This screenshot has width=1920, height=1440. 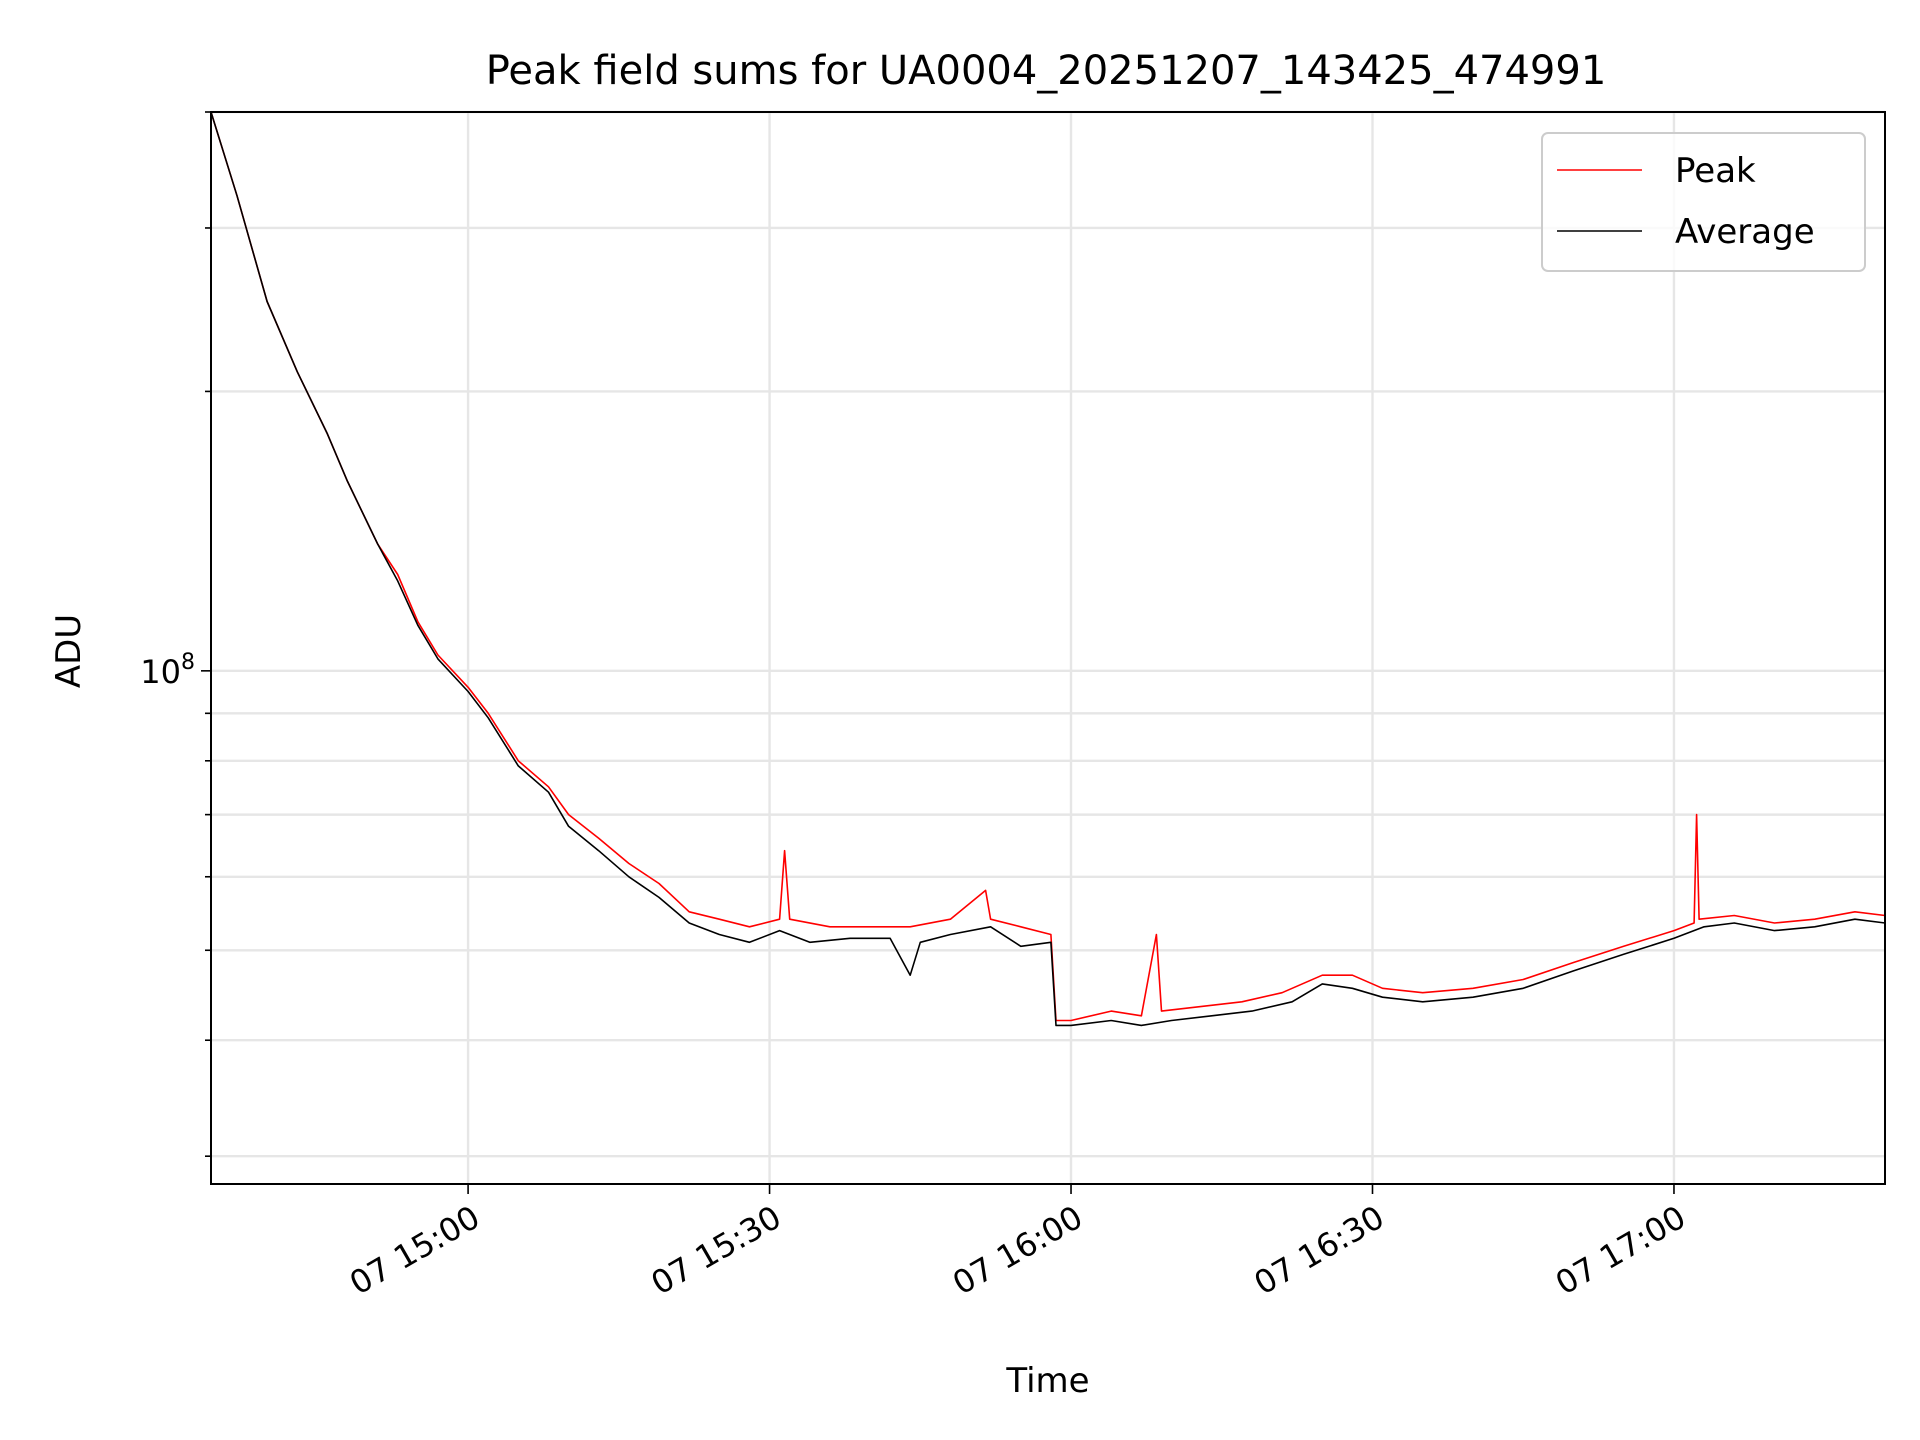 I want to click on y-tick-label: 108, so click(x=167, y=670).